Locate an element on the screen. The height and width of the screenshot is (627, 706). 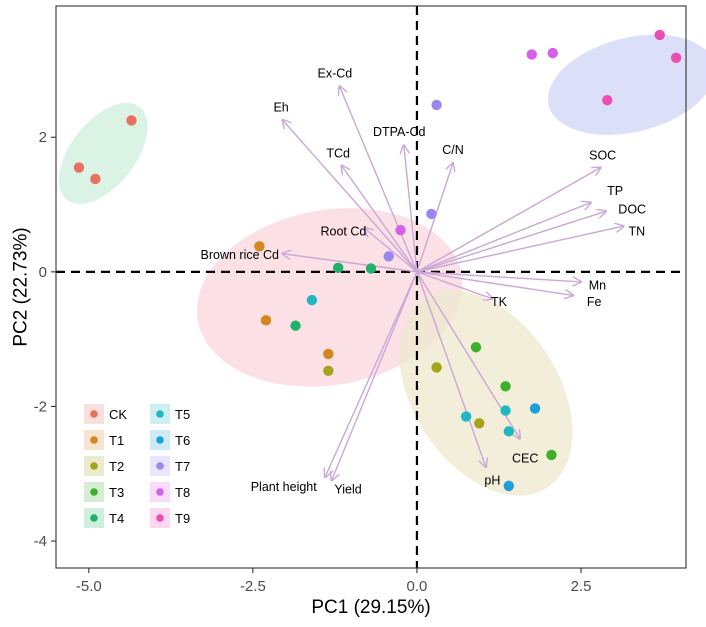
loading-arrow-fe is located at coordinates (494, 283).